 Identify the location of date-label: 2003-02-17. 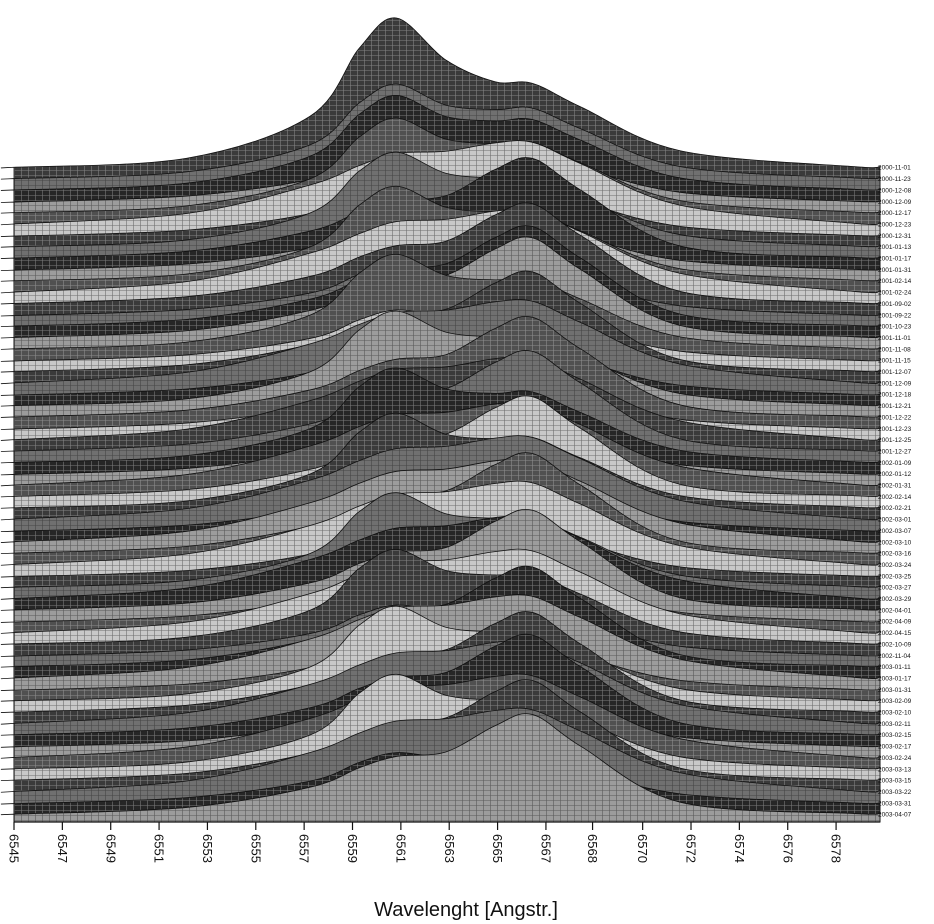
(895, 747).